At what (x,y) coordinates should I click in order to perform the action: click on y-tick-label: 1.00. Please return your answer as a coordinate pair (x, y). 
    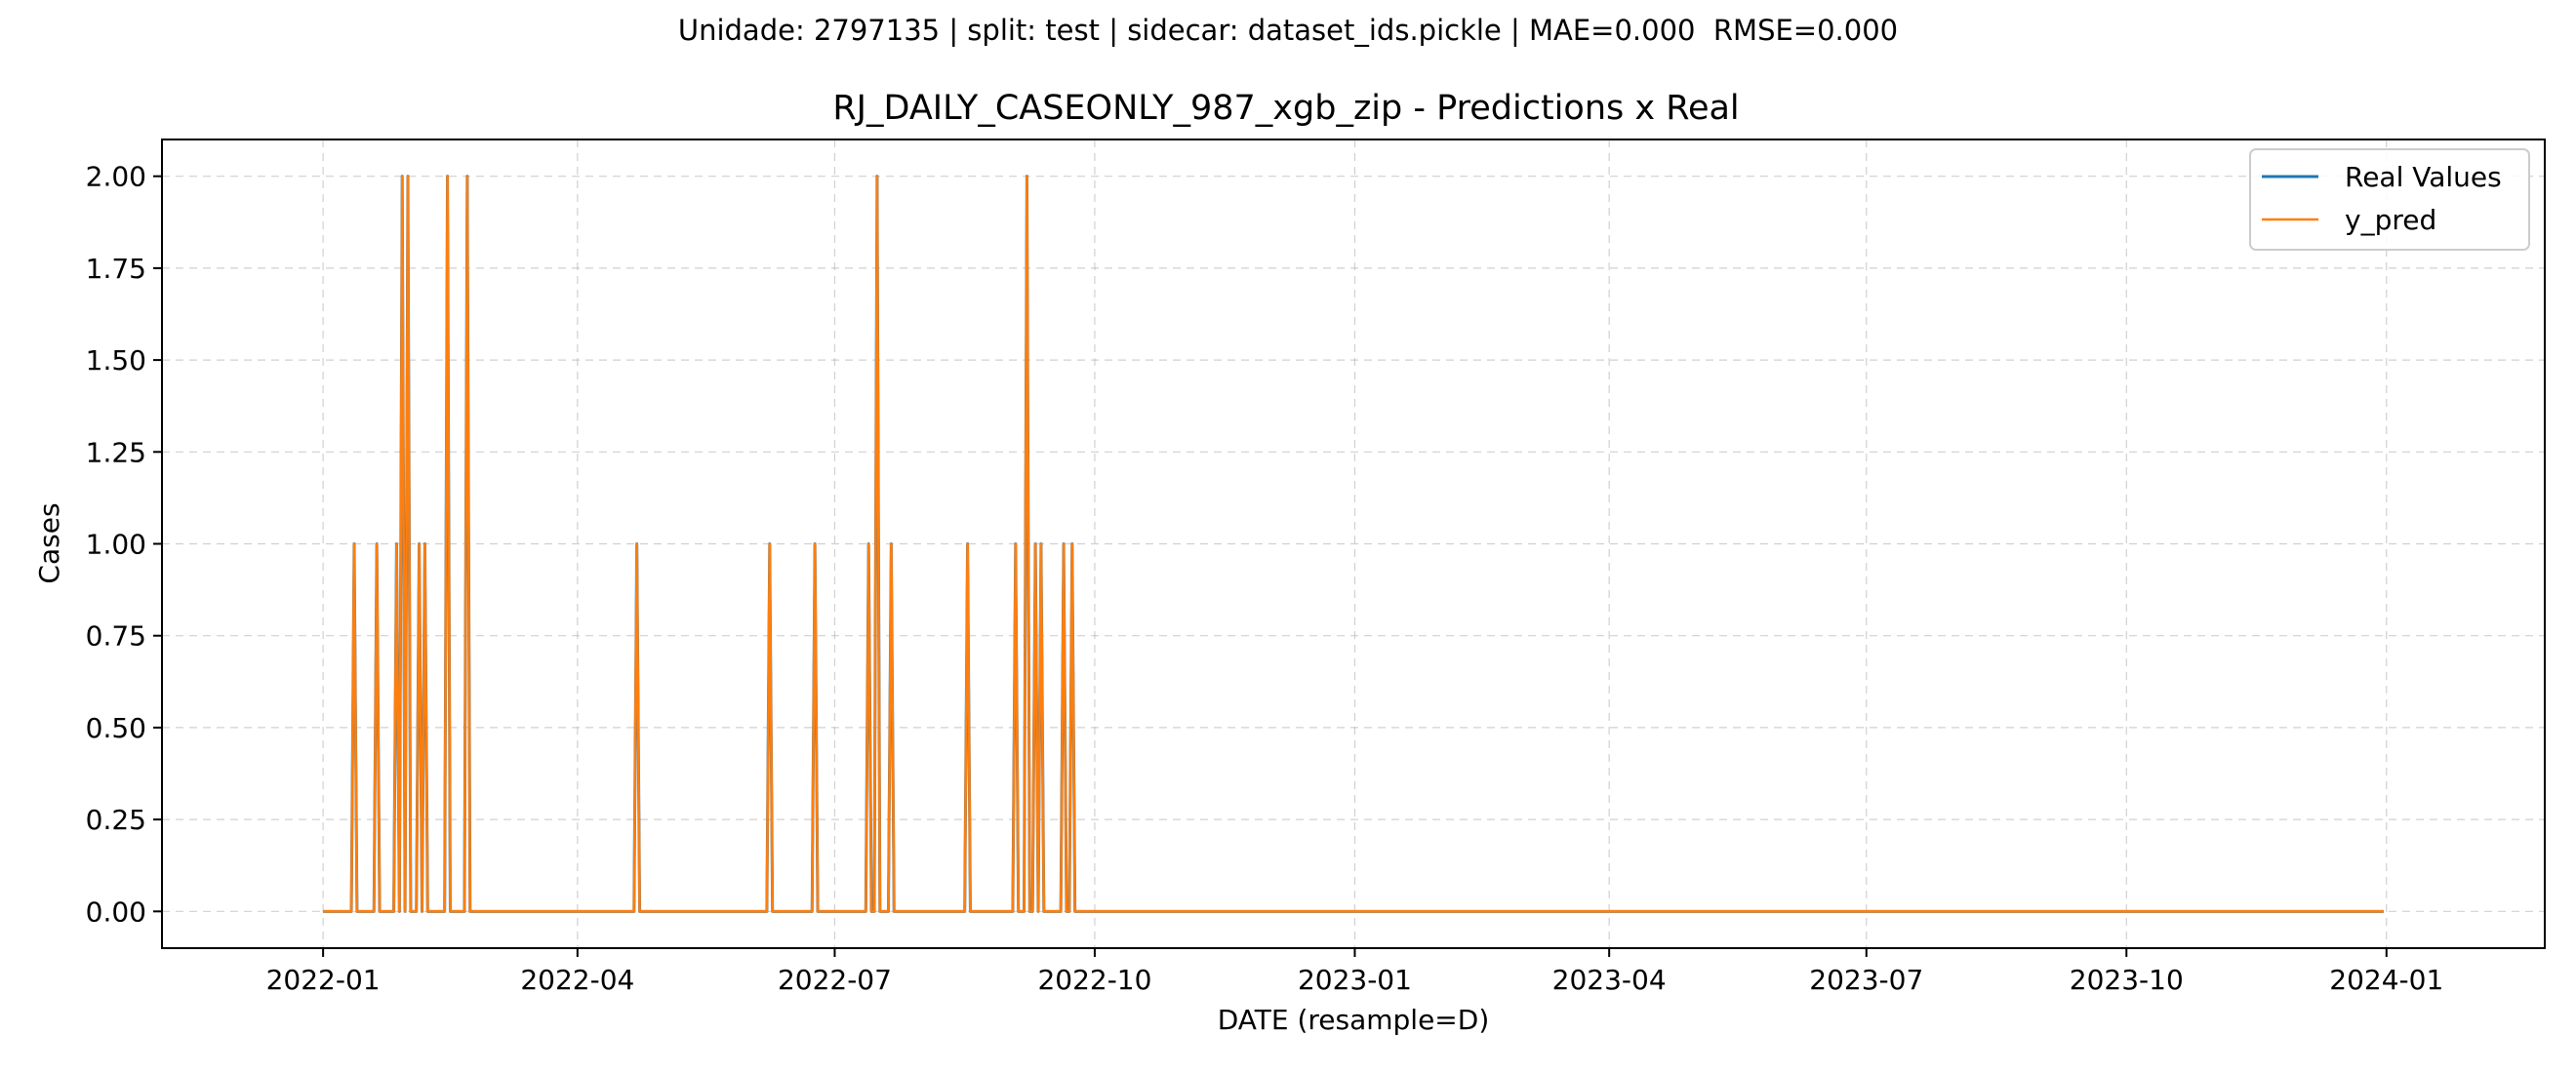
    Looking at the image, I should click on (116, 545).